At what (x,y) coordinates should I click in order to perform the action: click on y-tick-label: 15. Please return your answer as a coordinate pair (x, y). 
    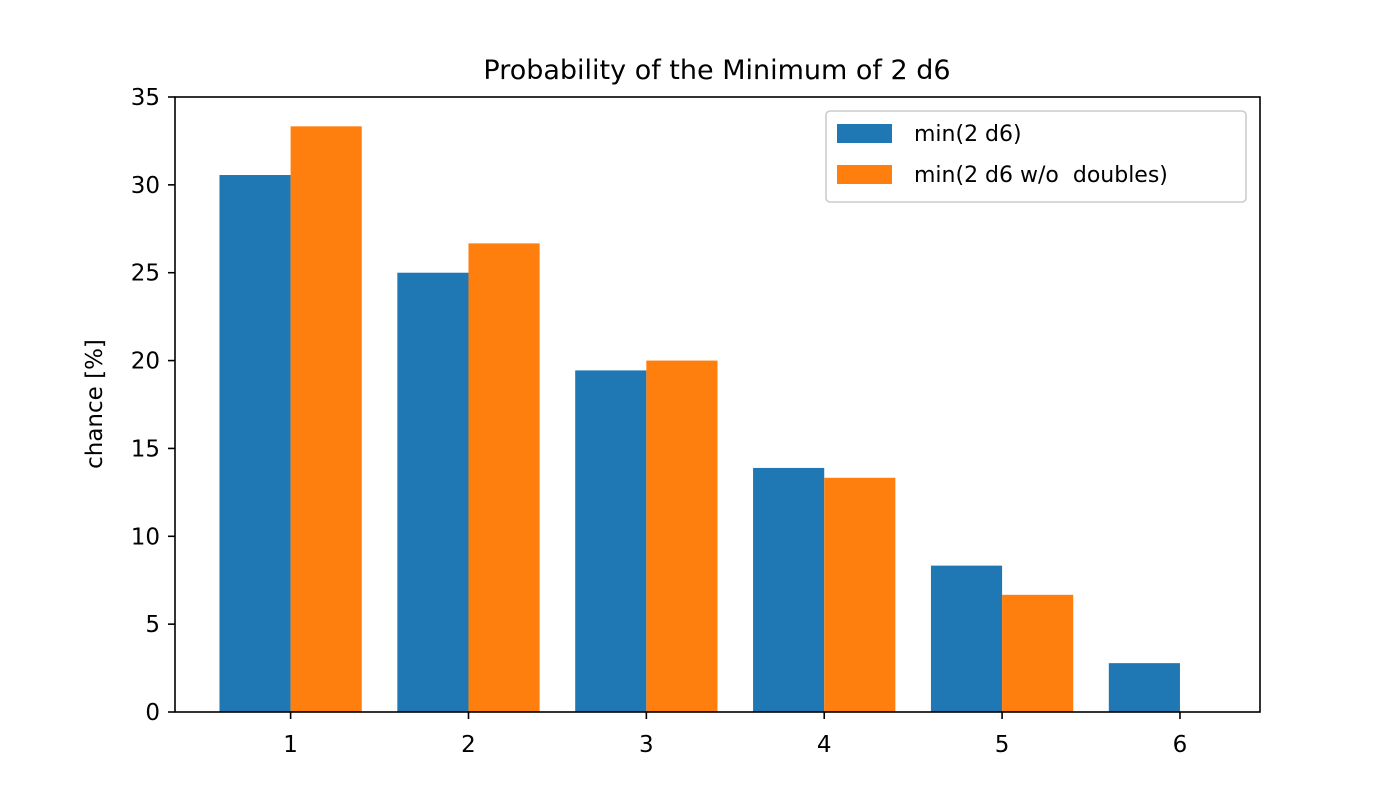
    Looking at the image, I should click on (145, 449).